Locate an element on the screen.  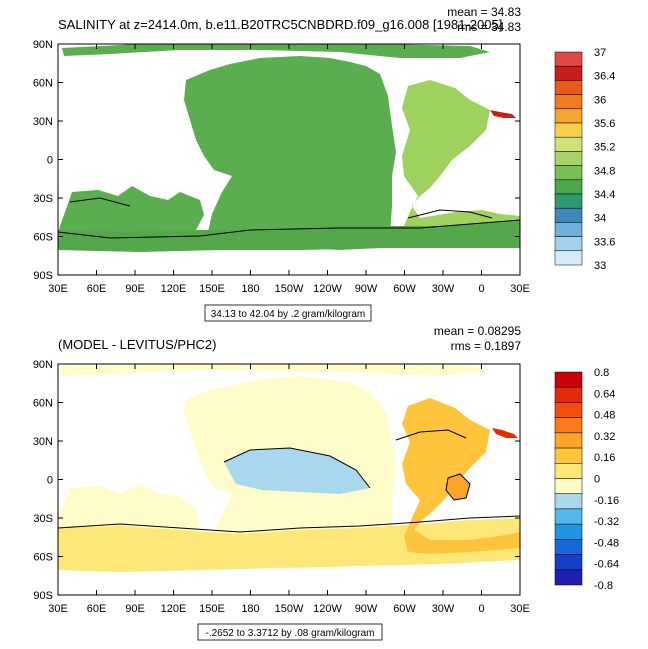
y-tick-label: 0 is located at coordinates (50, 481).